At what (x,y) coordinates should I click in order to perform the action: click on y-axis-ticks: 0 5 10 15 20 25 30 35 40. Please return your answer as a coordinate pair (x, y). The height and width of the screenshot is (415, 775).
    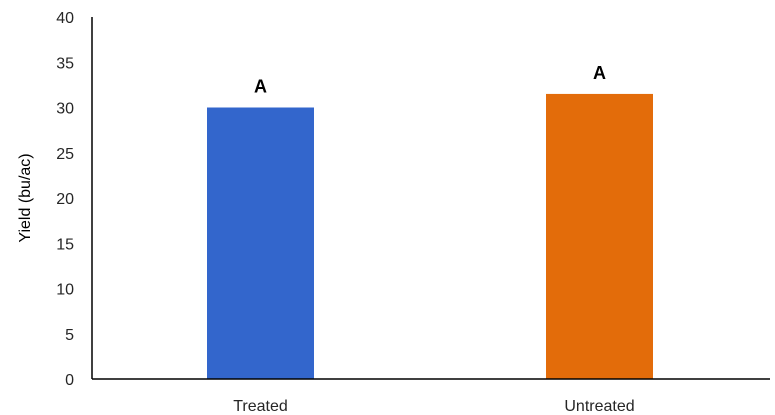
    Looking at the image, I should click on (65, 199).